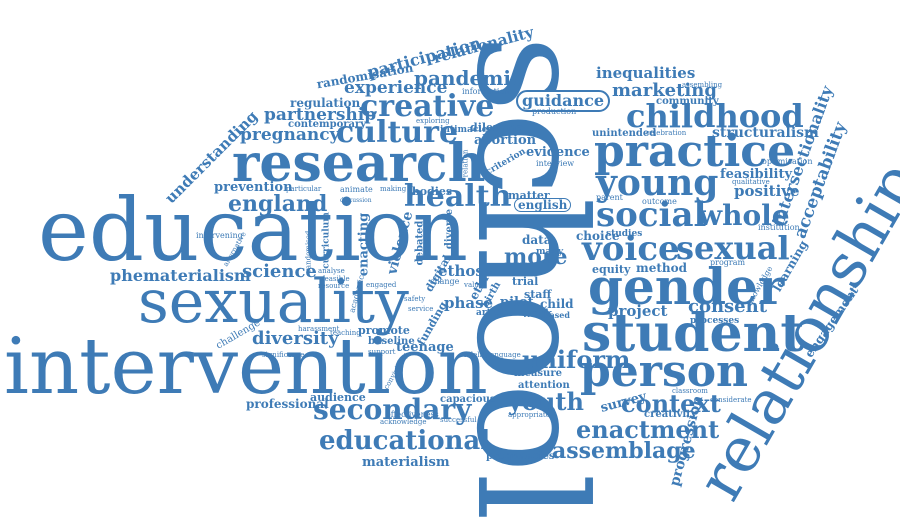  Describe the element at coordinates (693, 333) in the screenshot. I see `word-student: student` at that location.